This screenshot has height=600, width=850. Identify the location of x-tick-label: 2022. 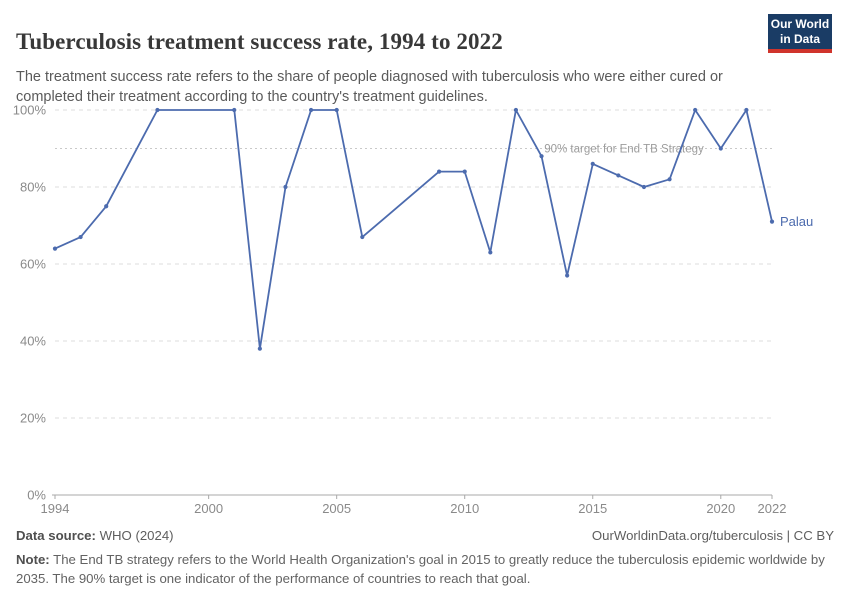
(772, 508).